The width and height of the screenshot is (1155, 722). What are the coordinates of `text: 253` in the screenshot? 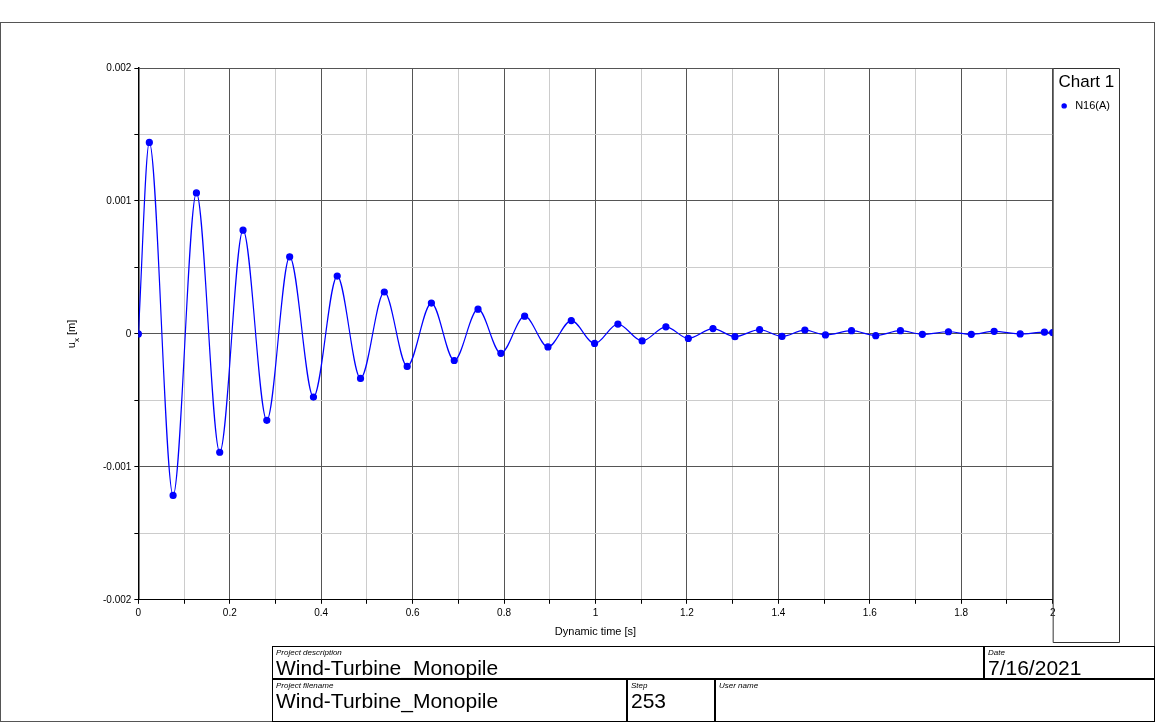 It's located at (649, 701).